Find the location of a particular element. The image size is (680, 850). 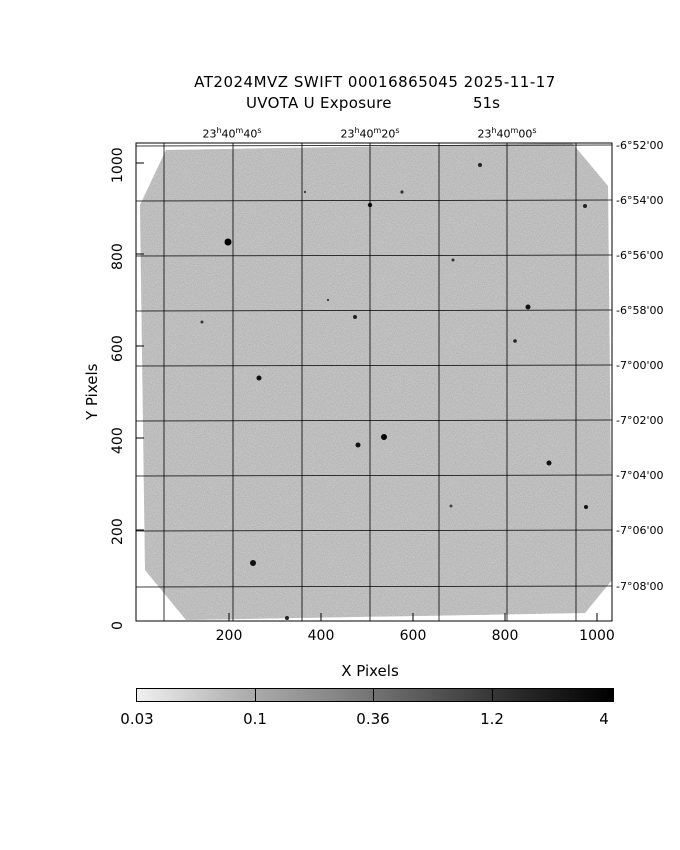

x-tick-label: 400 is located at coordinates (321, 636).